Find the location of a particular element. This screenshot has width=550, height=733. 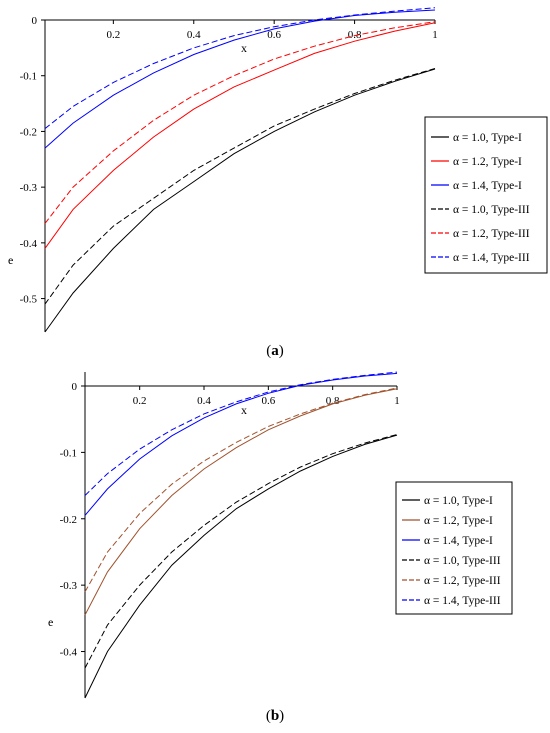

x-tick-label: 0.8 is located at coordinates (355, 35).